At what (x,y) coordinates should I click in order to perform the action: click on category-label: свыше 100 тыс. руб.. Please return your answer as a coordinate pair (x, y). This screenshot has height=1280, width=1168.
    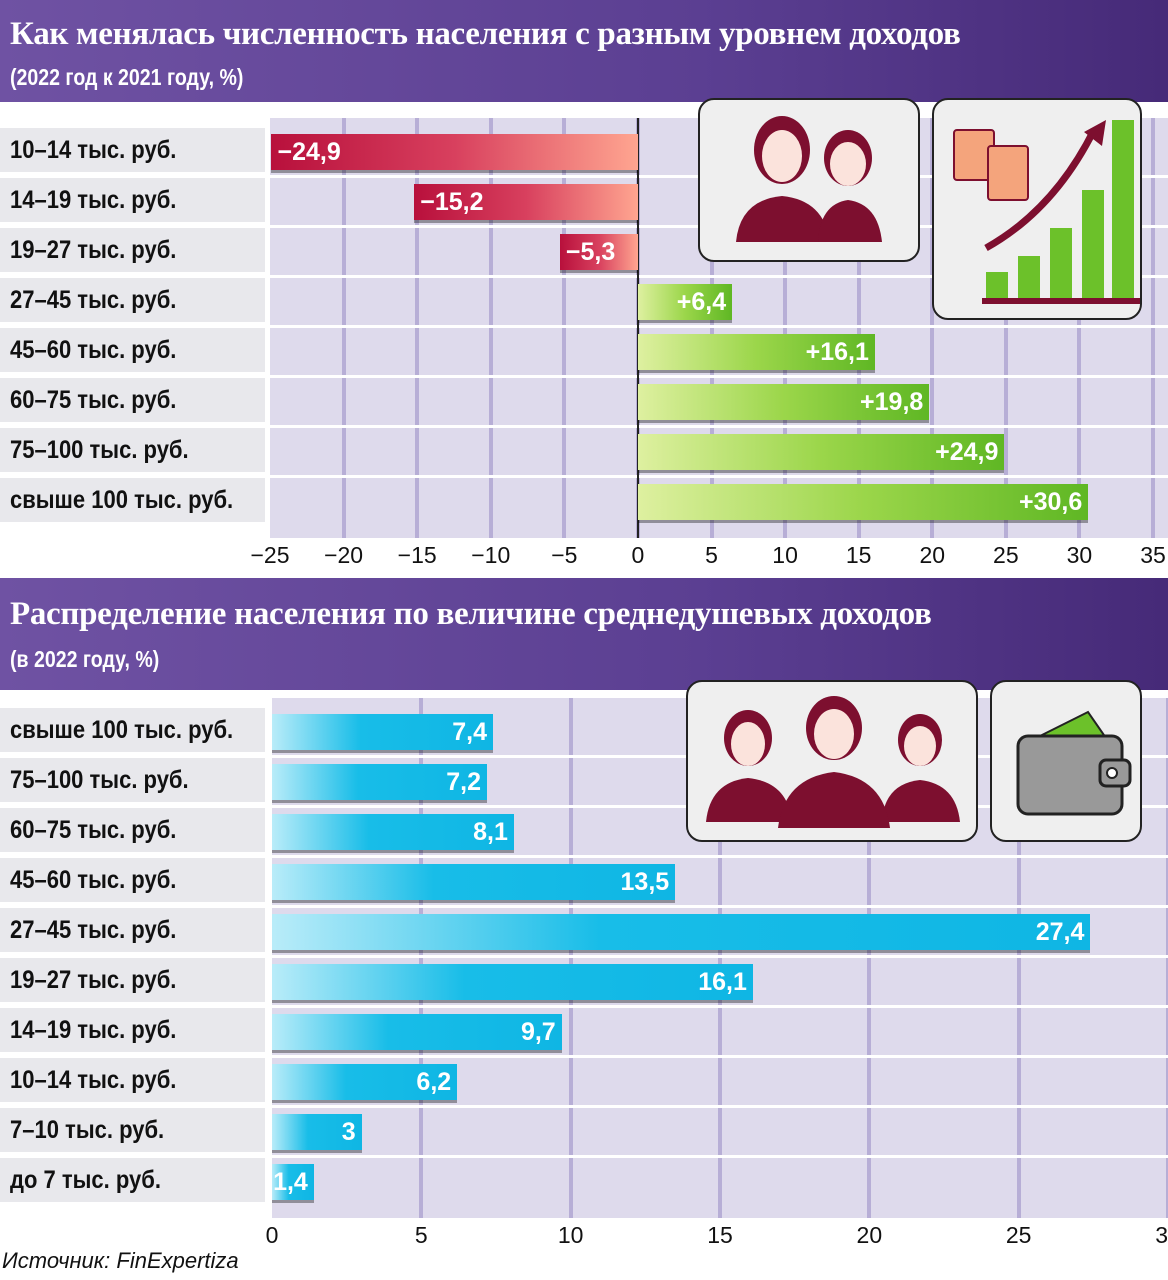
    Looking at the image, I should click on (132, 730).